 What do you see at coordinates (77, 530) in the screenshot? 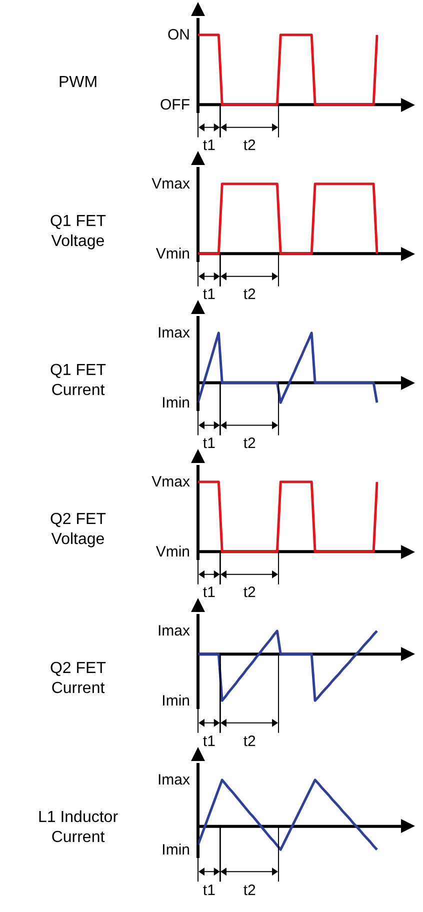
I see `y-axis-title: Q2 FET Voltage` at bounding box center [77, 530].